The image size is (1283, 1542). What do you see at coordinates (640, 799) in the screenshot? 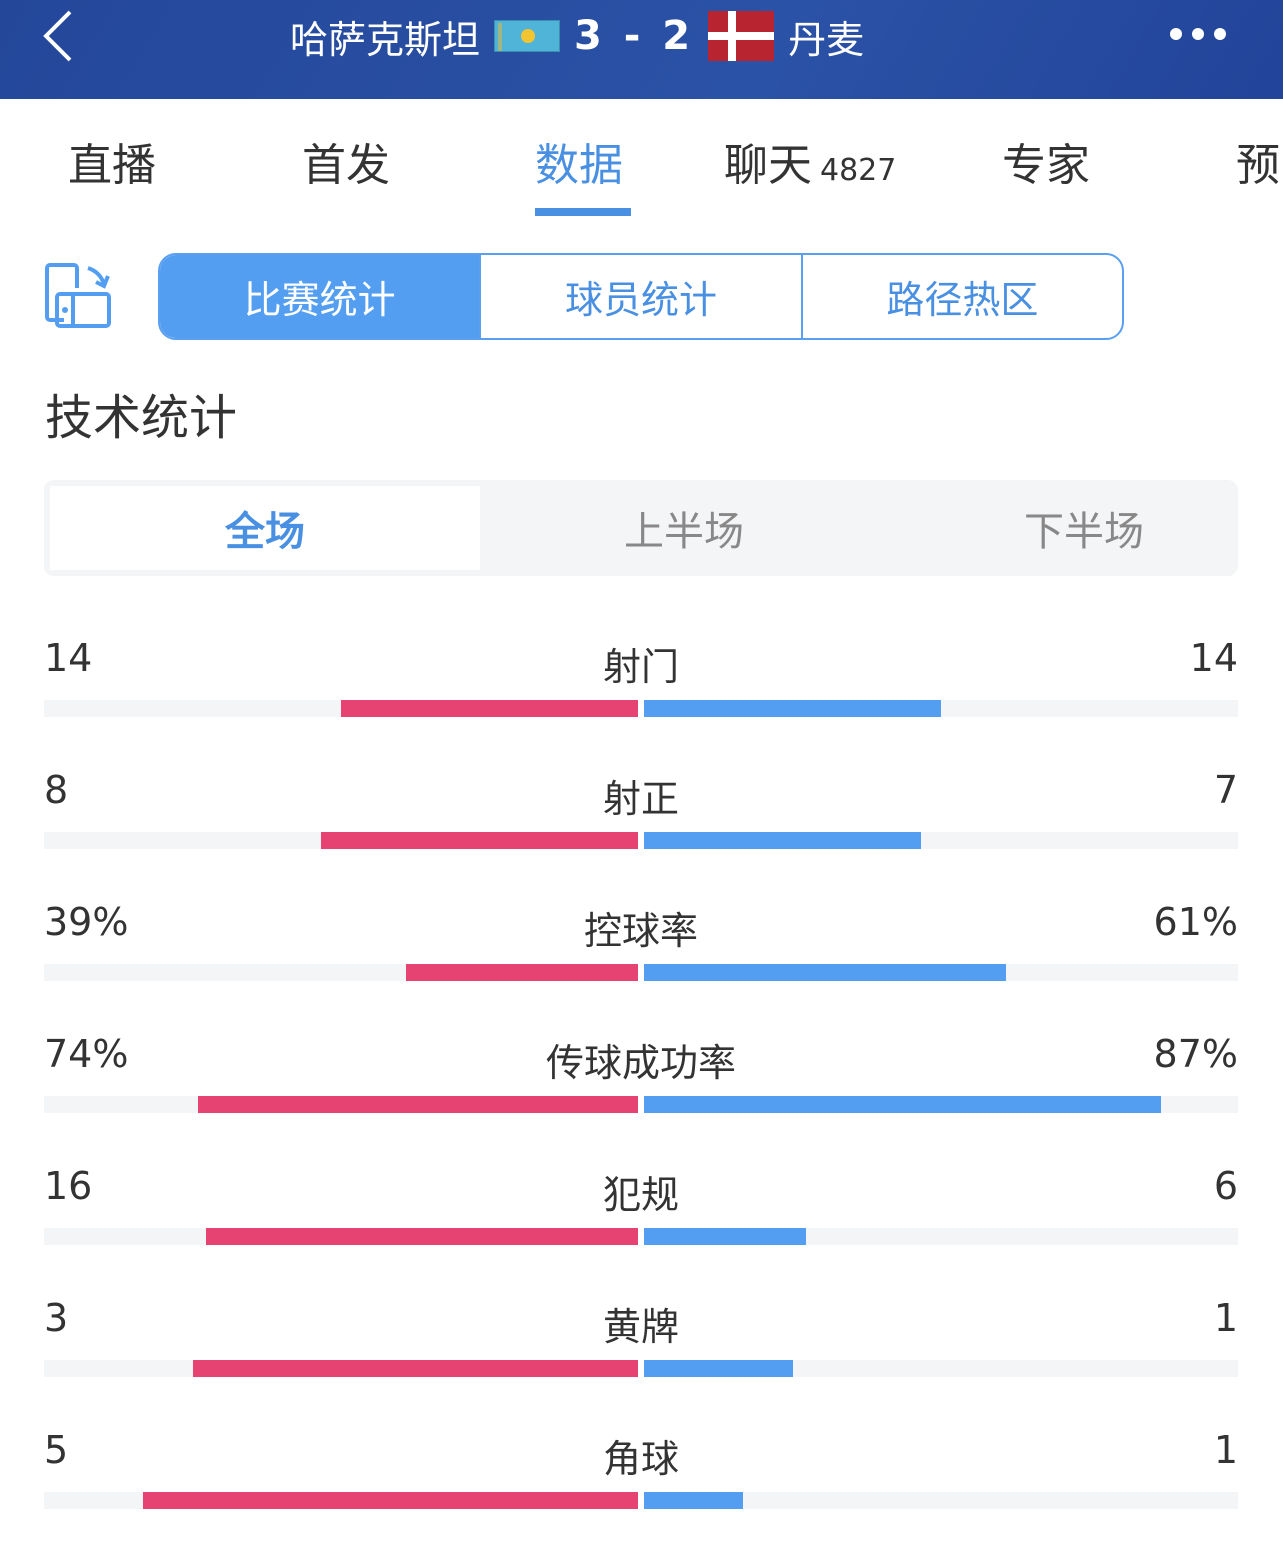
I see `stat-label: 射正` at bounding box center [640, 799].